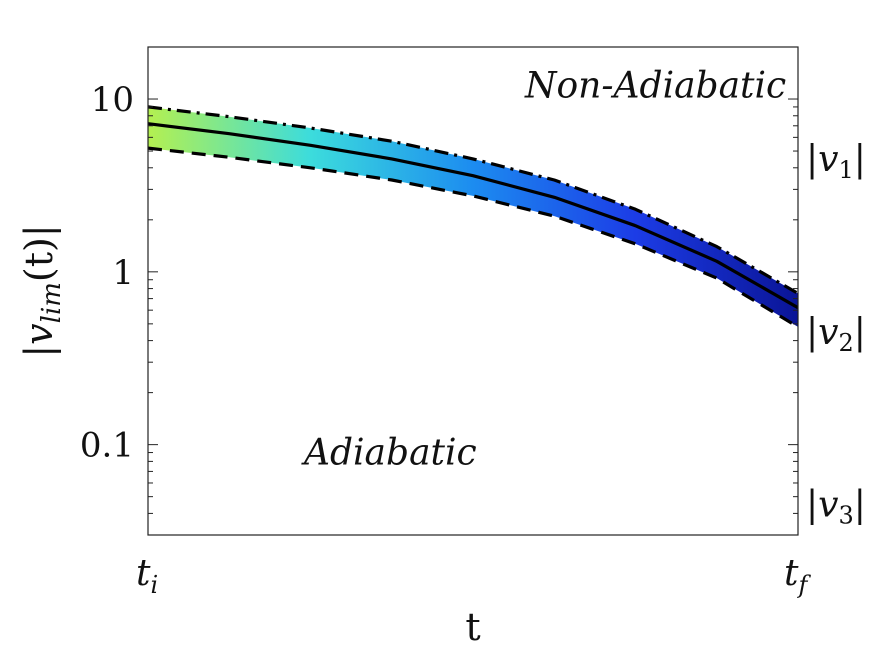 Image resolution: width=875 pixels, height=656 pixels. Describe the element at coordinates (836, 507) in the screenshot. I see `right-label-v3: |v3|` at that location.